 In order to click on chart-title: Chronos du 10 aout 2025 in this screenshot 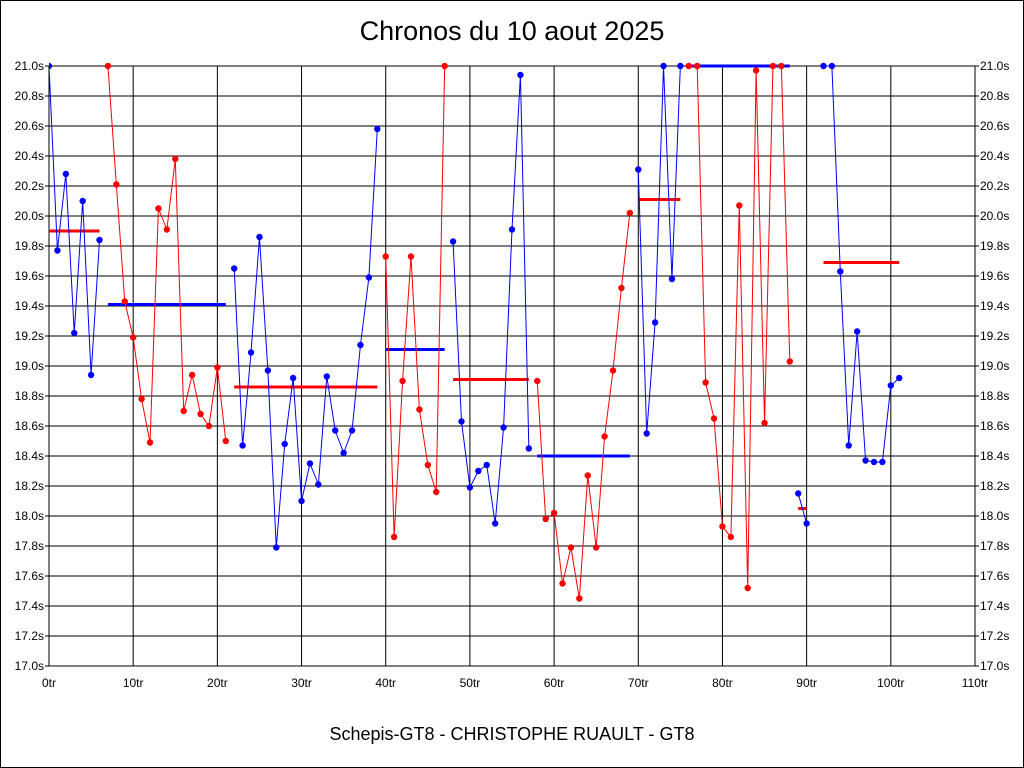, I will do `click(512, 31)`.